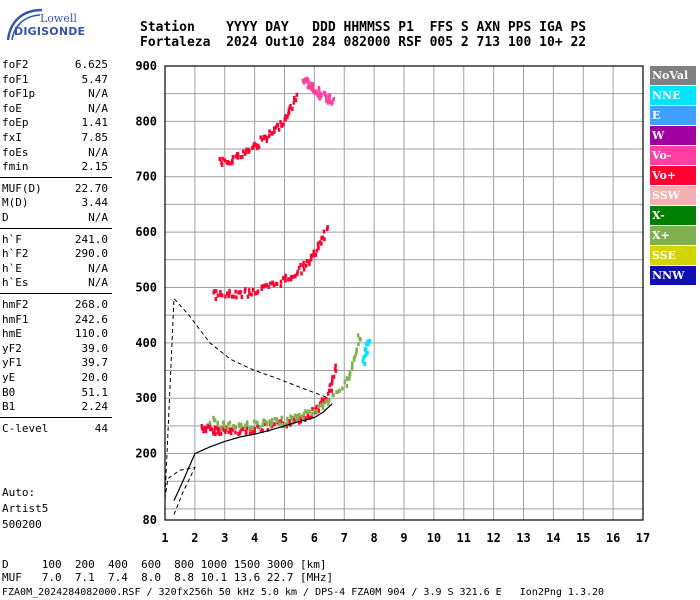  What do you see at coordinates (224, 538) in the screenshot?
I see `x-tick-label: 3` at bounding box center [224, 538].